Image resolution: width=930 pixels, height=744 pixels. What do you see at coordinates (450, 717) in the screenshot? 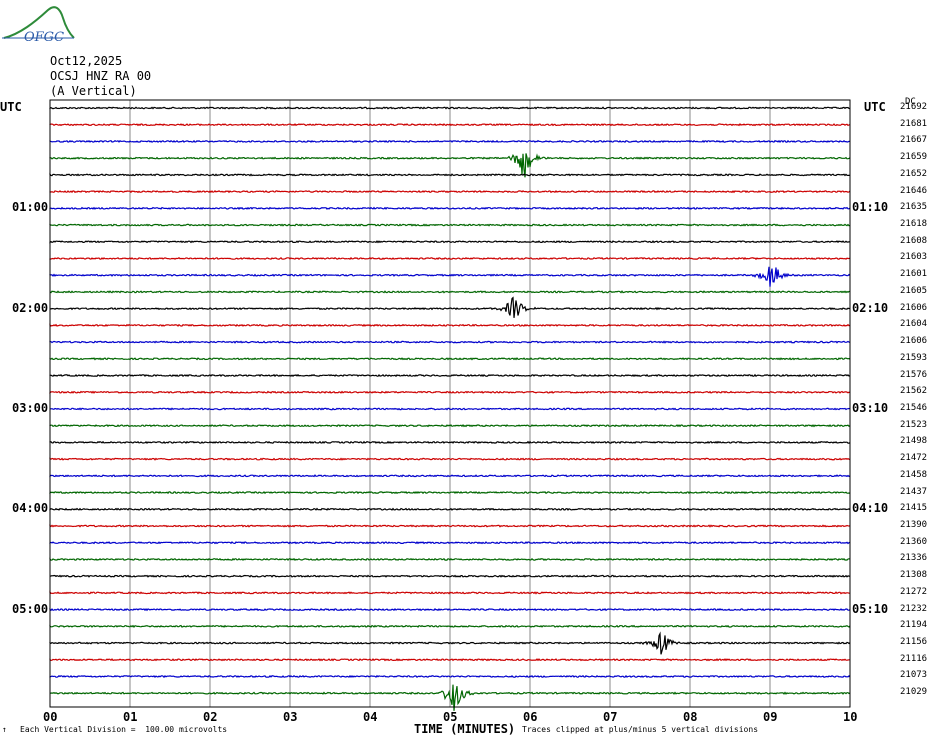
I see `x-tick-label: 05` at bounding box center [450, 717].